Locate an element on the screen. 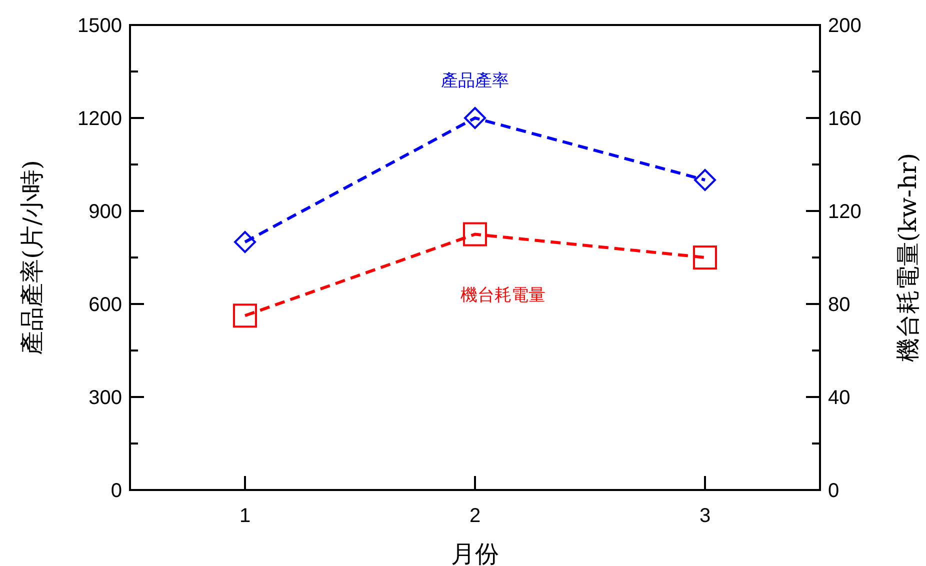 This screenshot has width=926, height=566. x-axis-title: 月份 is located at coordinates (475, 553).